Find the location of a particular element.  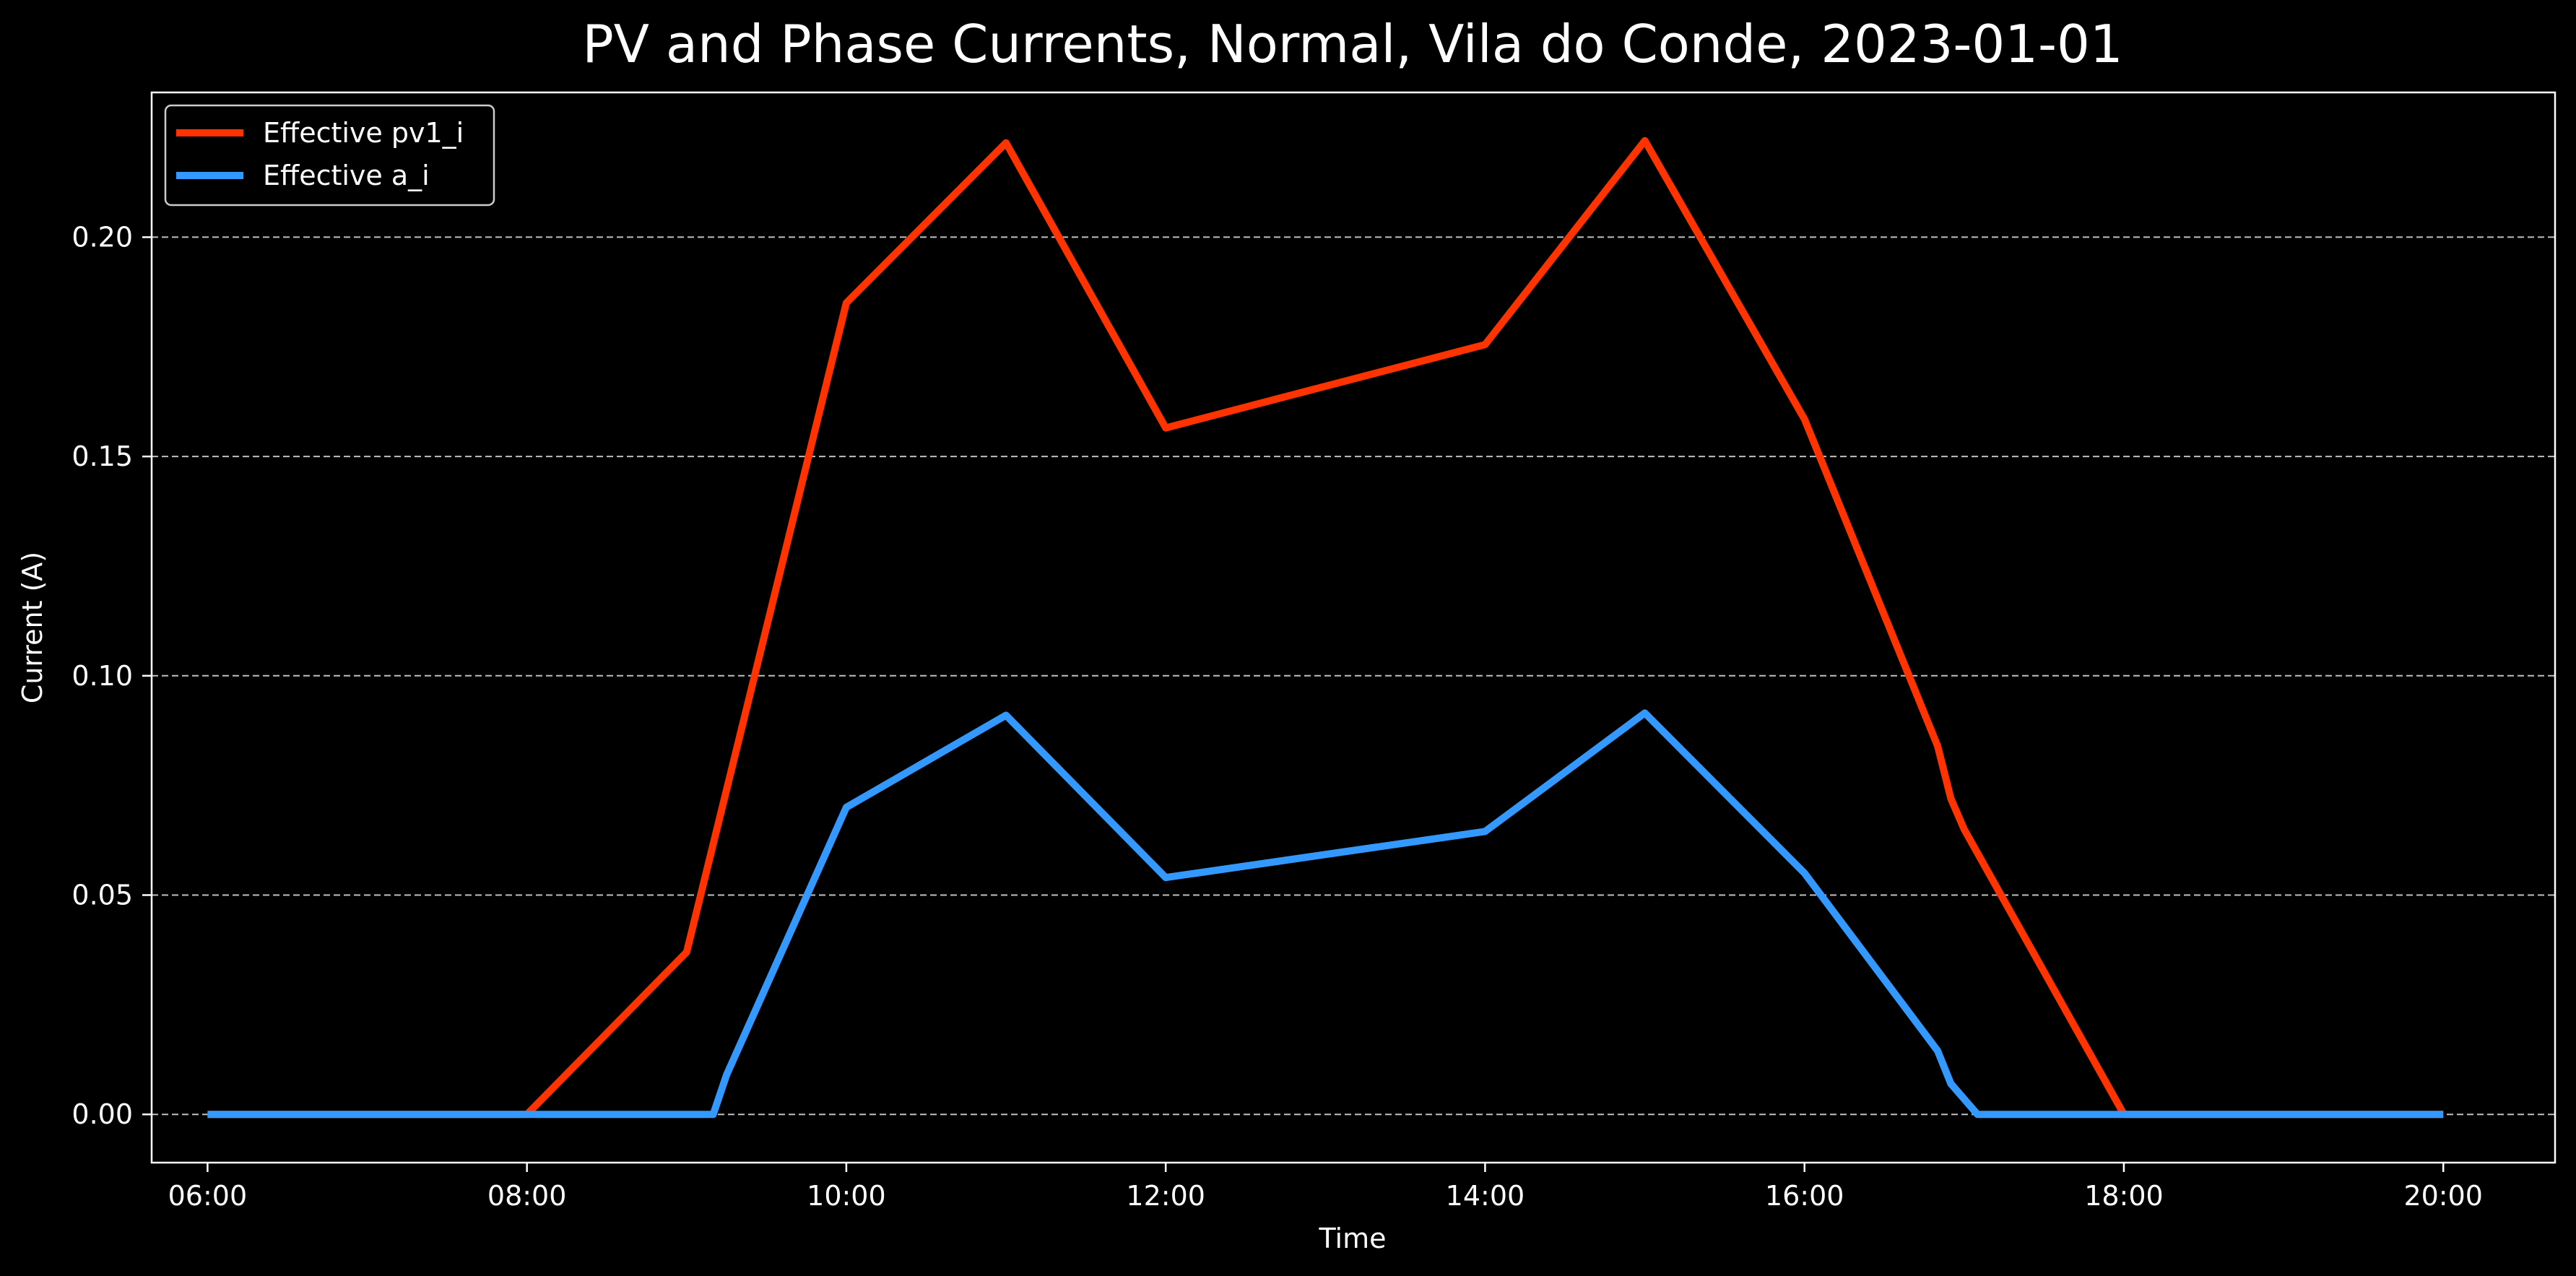

x-tick-label: 12:00 is located at coordinates (1165, 1196).